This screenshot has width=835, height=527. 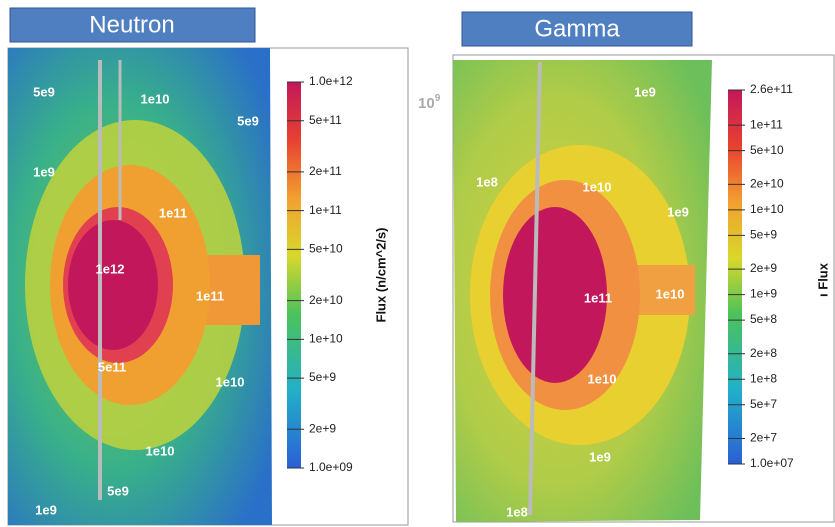 What do you see at coordinates (763, 294) in the screenshot?
I see `colorbar-tick-label: 1e+9` at bounding box center [763, 294].